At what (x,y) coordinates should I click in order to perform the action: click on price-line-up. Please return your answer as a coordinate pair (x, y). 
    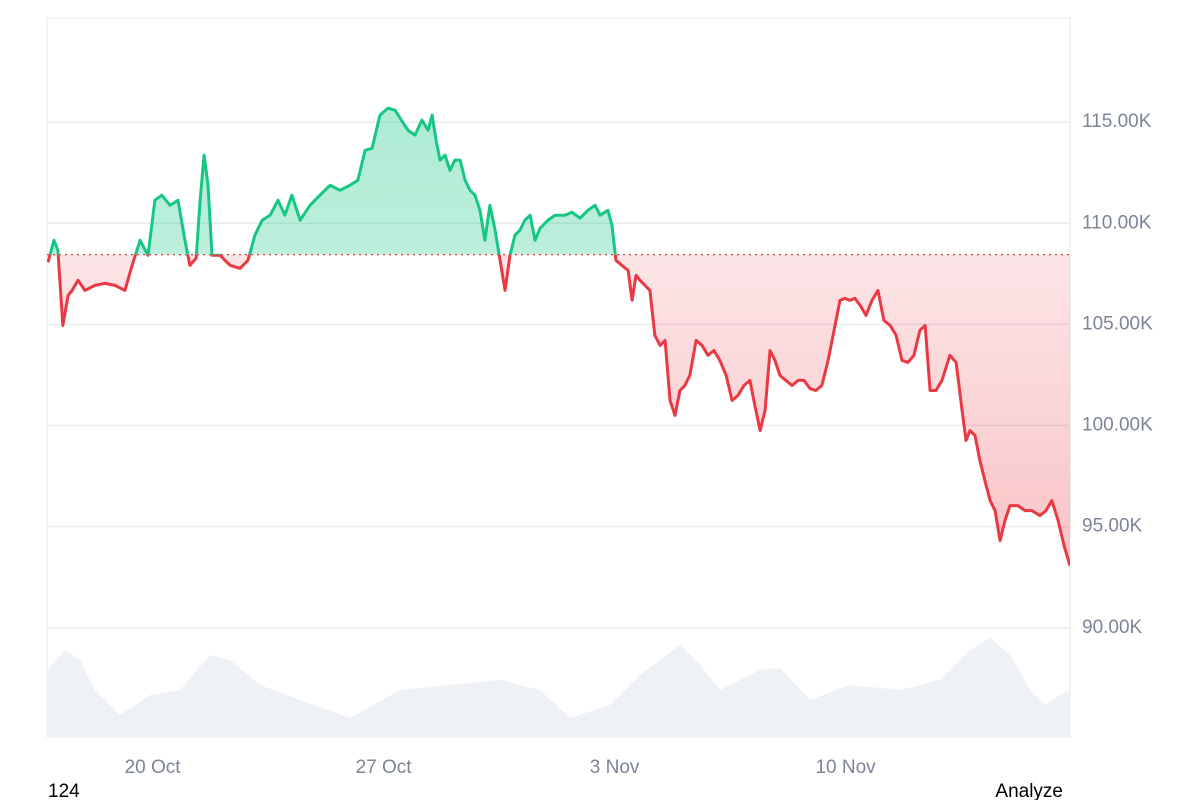
    Looking at the image, I should click on (332, 180).